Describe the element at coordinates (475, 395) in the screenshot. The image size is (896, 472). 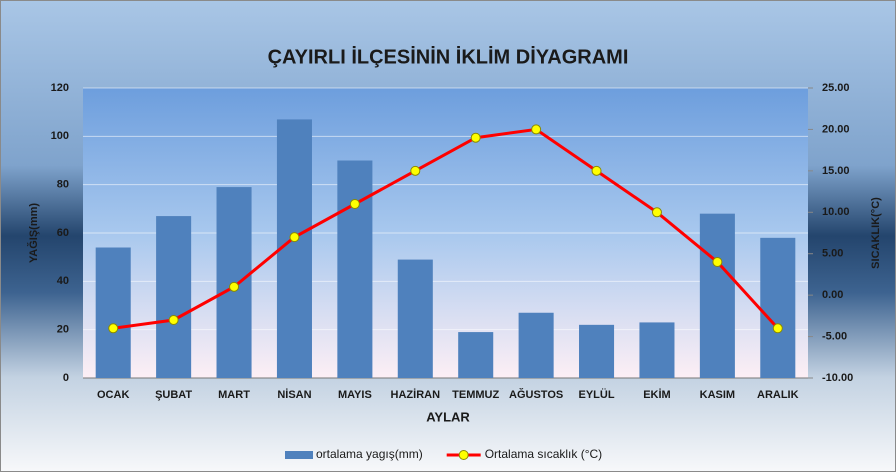
I see `x-tick-label: TEMMUZ` at that location.